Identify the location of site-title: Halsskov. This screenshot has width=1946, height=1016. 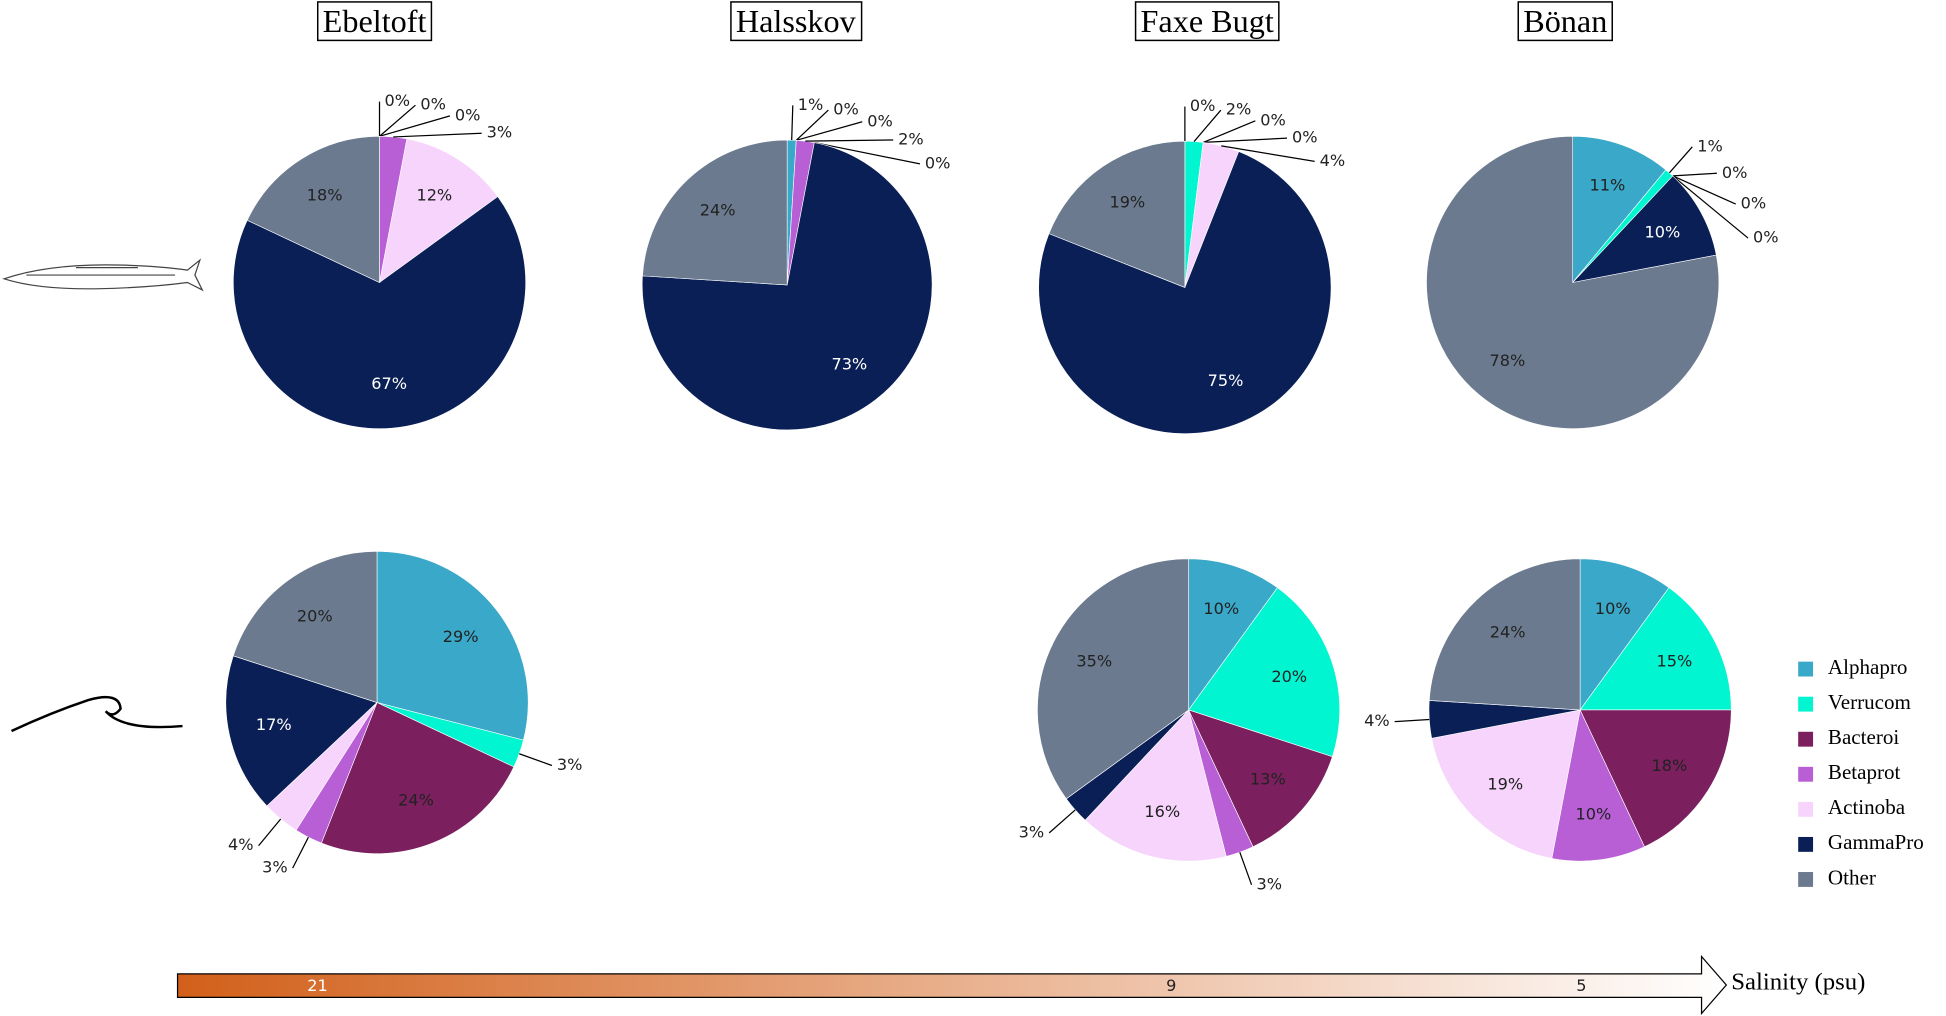
(796, 21).